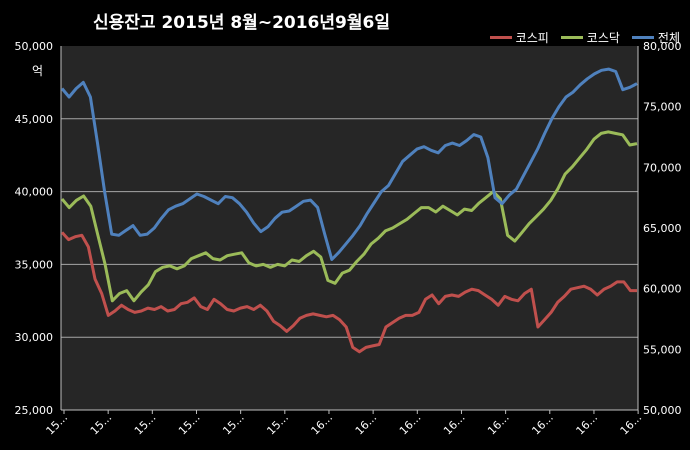 The height and width of the screenshot is (450, 690). Describe the element at coordinates (662, 410) in the screenshot. I see `y-right-tick-label: 50,000` at that location.